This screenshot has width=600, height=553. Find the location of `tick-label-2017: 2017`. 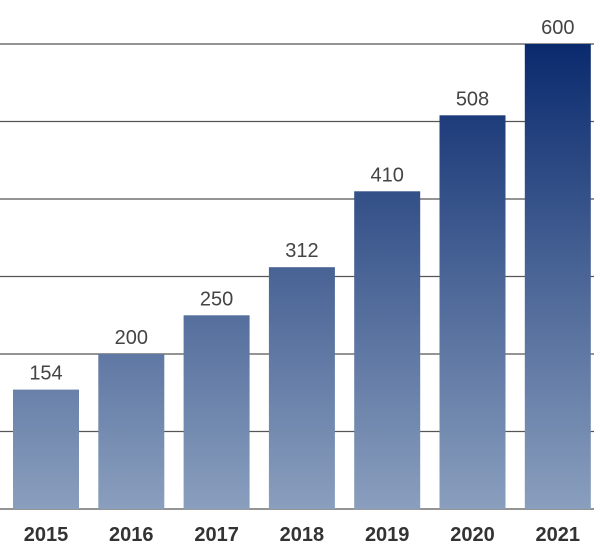

tick-label-2017: 2017 is located at coordinates (216, 535).